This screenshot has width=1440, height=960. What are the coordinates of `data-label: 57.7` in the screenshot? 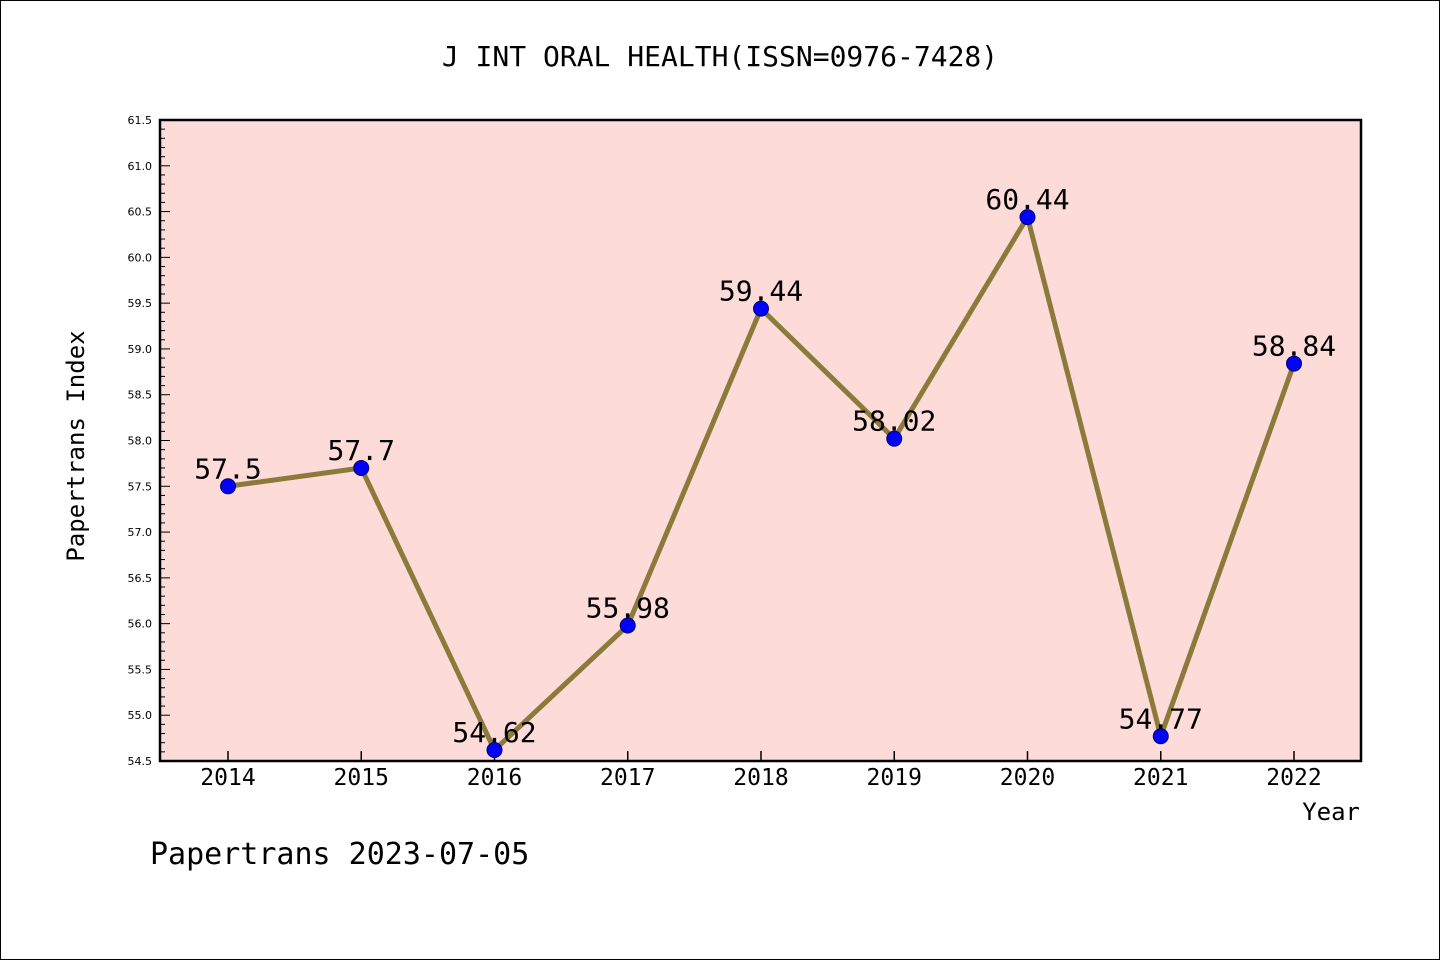 It's located at (361, 450).